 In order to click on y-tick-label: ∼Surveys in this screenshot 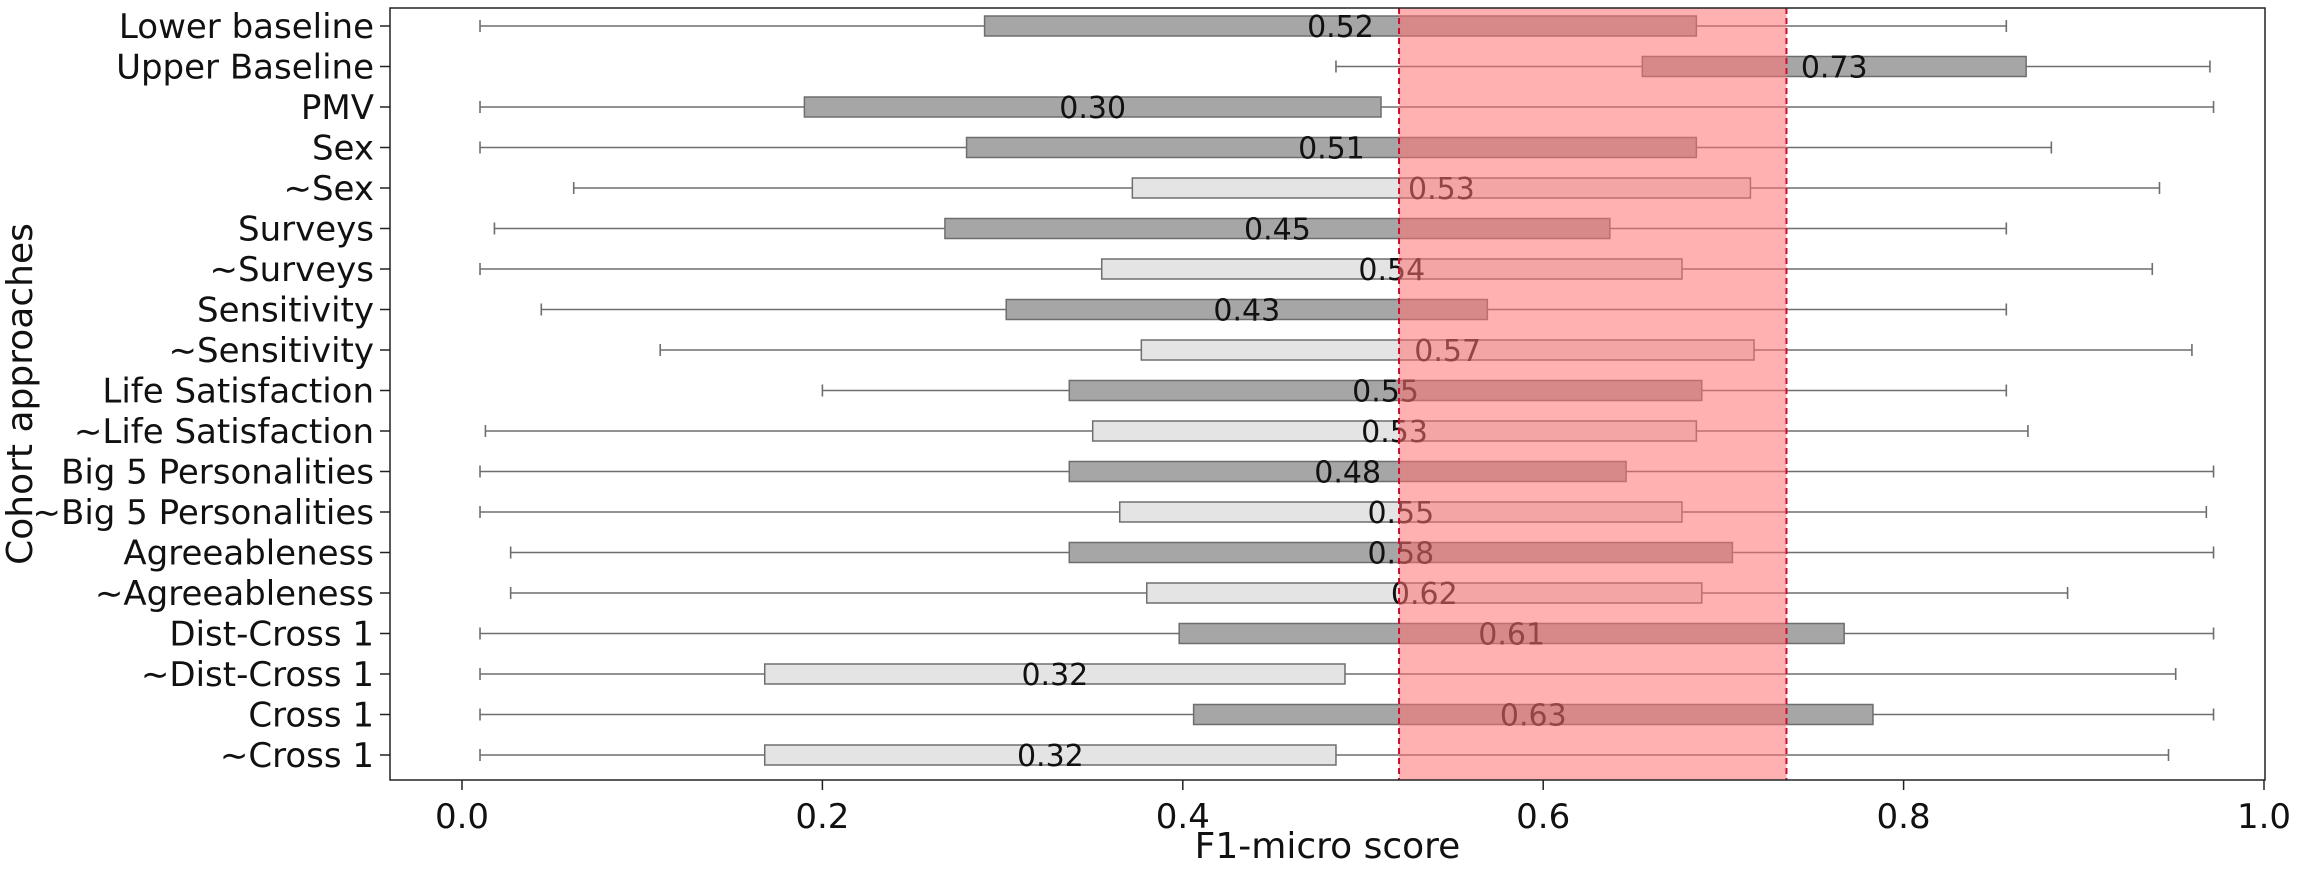, I will do `click(292, 270)`.